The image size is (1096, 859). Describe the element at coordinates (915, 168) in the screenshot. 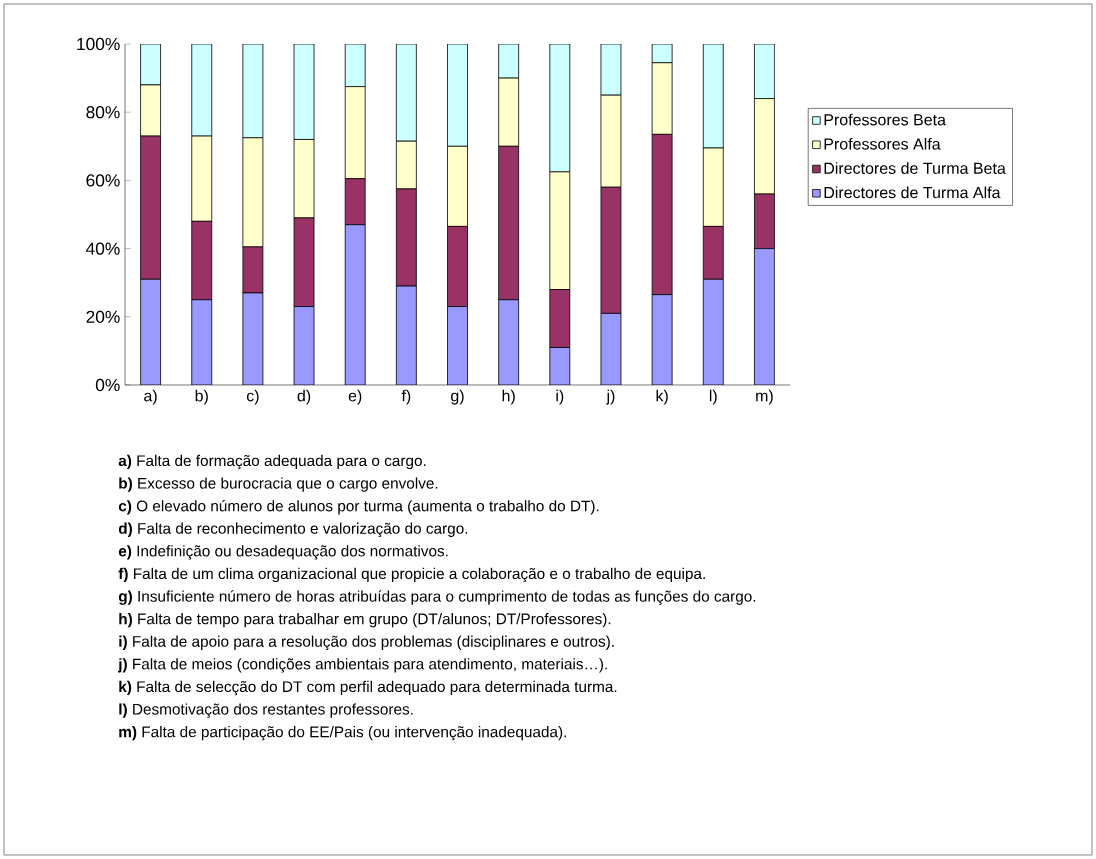

I see `legend-label: Directores de Turma Beta` at that location.